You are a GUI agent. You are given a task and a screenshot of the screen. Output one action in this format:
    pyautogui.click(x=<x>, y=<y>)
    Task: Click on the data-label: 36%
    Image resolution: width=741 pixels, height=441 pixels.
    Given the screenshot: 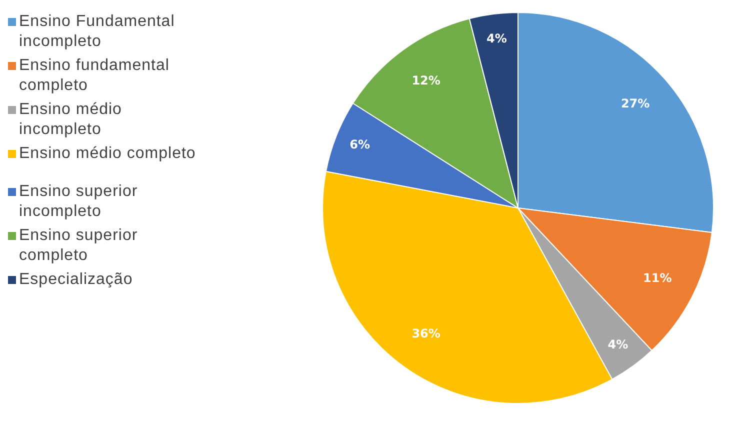 What is the action you would take?
    pyautogui.click(x=426, y=333)
    